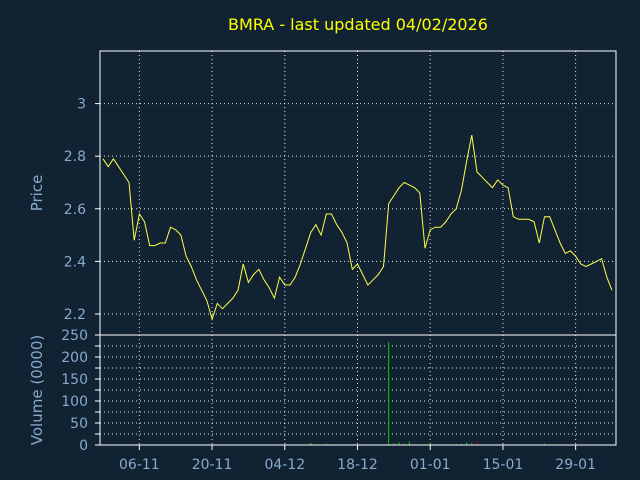 The width and height of the screenshot is (640, 480). What do you see at coordinates (37, 390) in the screenshot?
I see `volume-axis-label: Volume (0000)` at bounding box center [37, 390].